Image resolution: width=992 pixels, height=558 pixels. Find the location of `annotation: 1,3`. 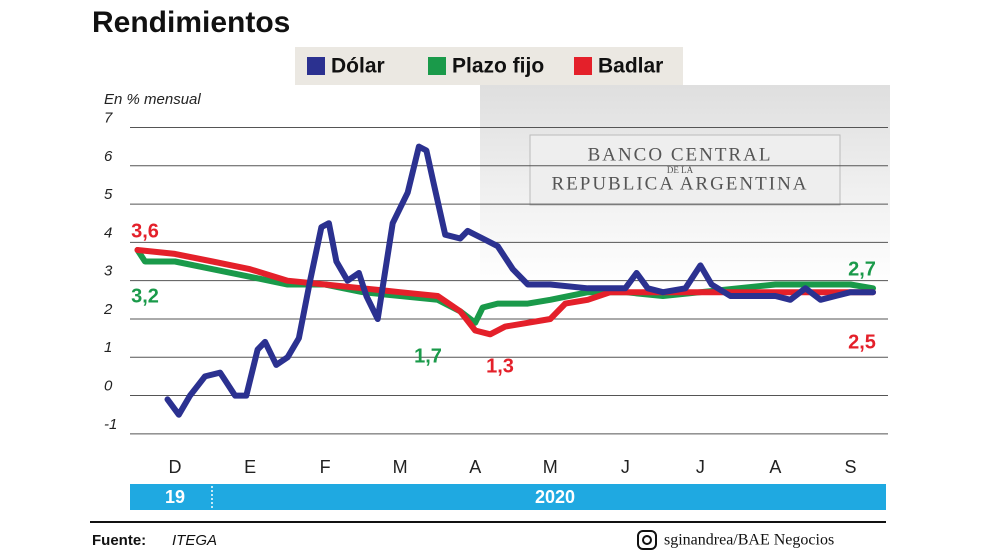

annotation: 1,3 is located at coordinates (500, 366).